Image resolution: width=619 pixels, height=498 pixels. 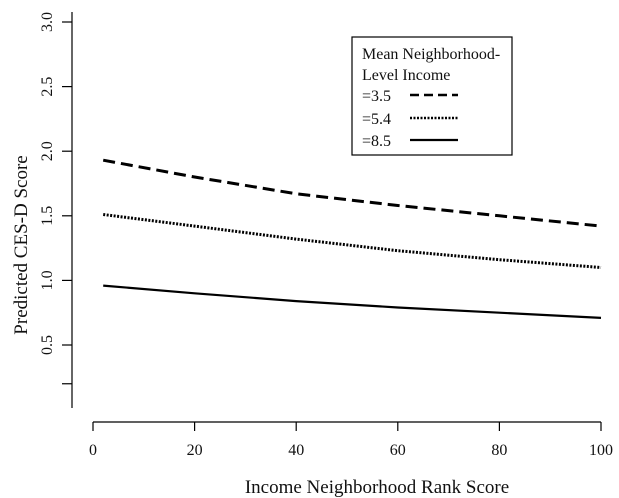 What do you see at coordinates (376, 119) in the screenshot?
I see `legend-label-series-2: =5.4` at bounding box center [376, 119].